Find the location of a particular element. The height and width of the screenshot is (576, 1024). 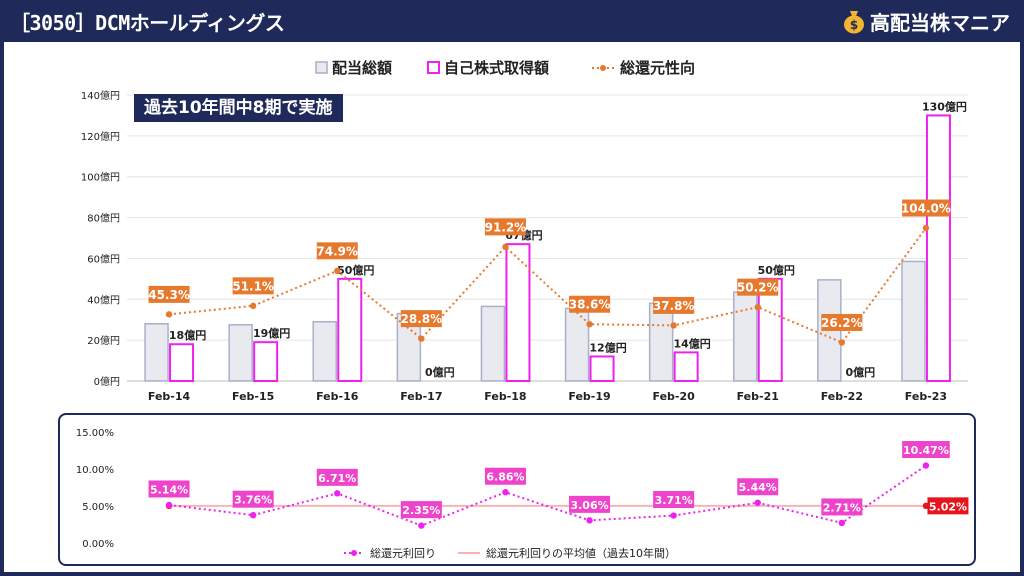

data-label-ratio-text: 45.3% is located at coordinates (169, 295).